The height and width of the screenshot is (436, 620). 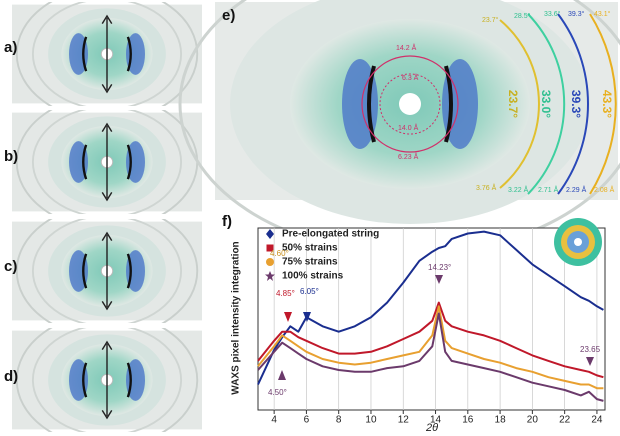 I want to click on panel-label: c), so click(x=10, y=266).